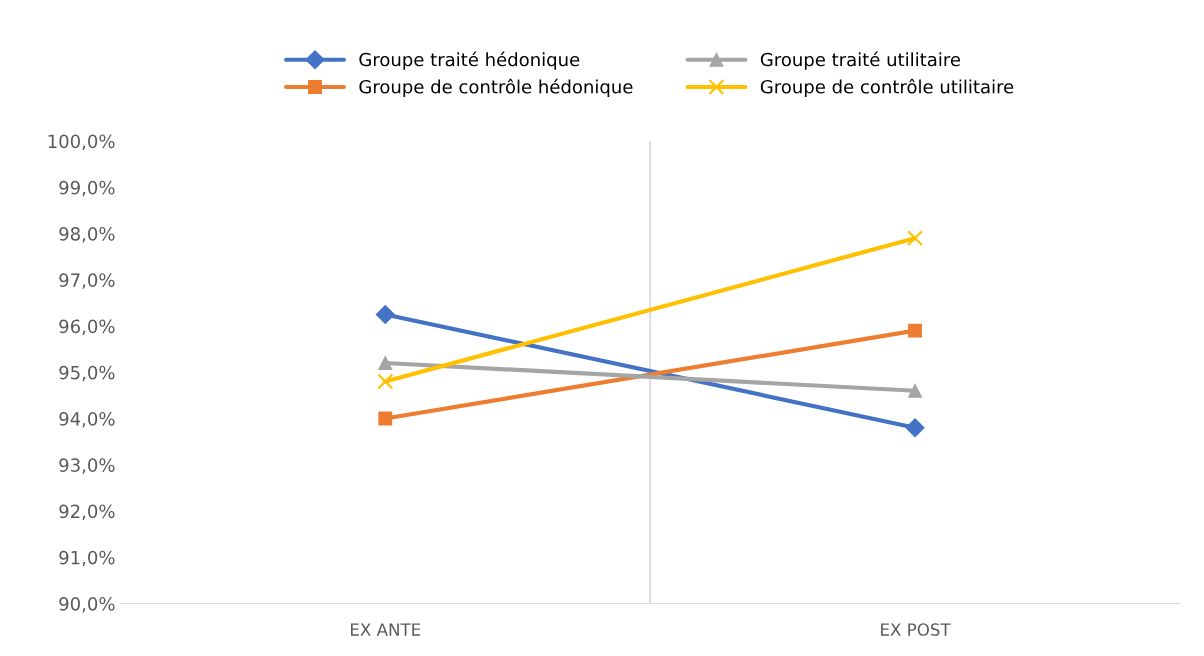 This screenshot has height=656, width=1204. Describe the element at coordinates (386, 629) in the screenshot. I see `x-tick-label: EX ANTE` at that location.